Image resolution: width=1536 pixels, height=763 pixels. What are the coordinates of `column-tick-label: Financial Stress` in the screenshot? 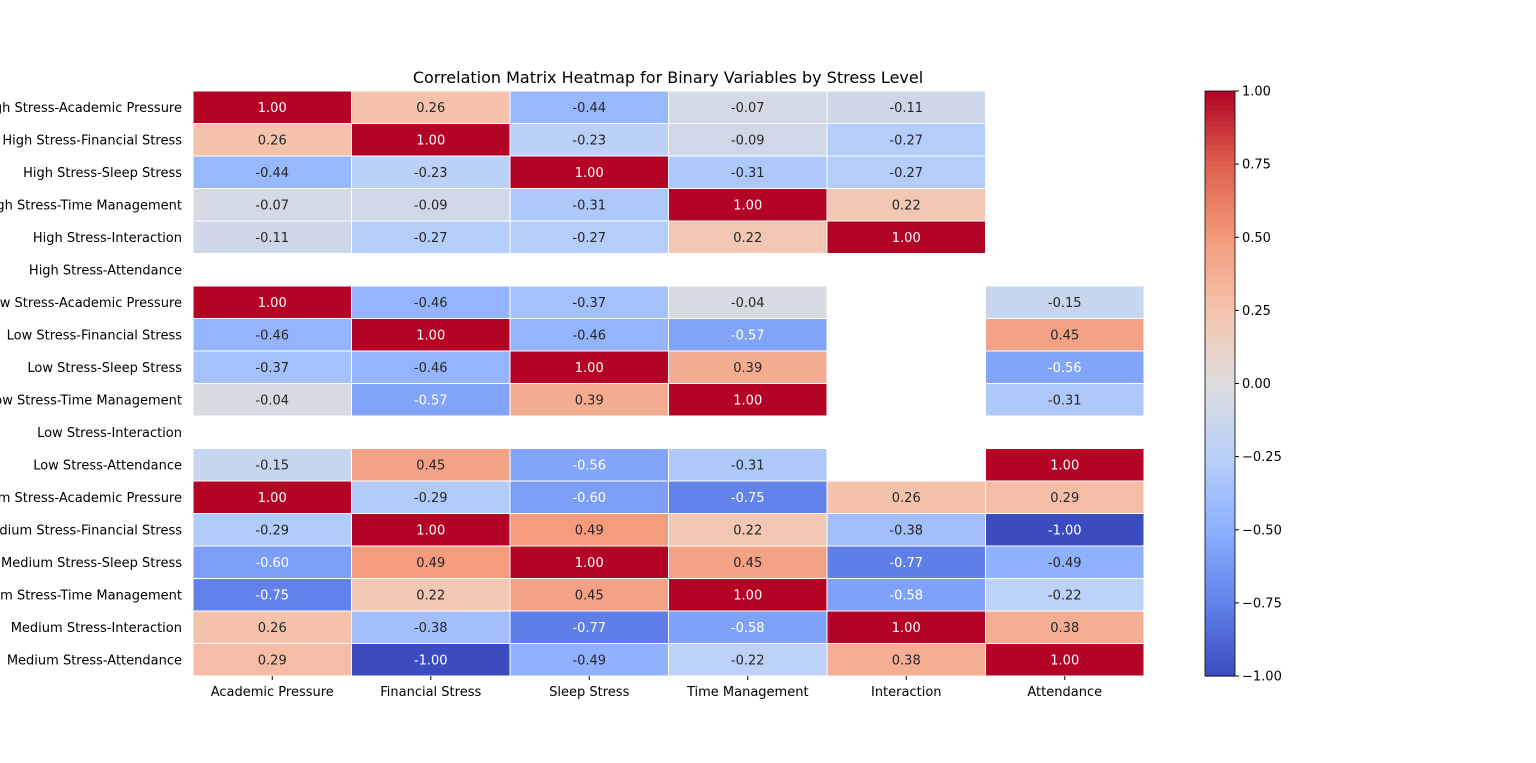 It's located at (430, 692).